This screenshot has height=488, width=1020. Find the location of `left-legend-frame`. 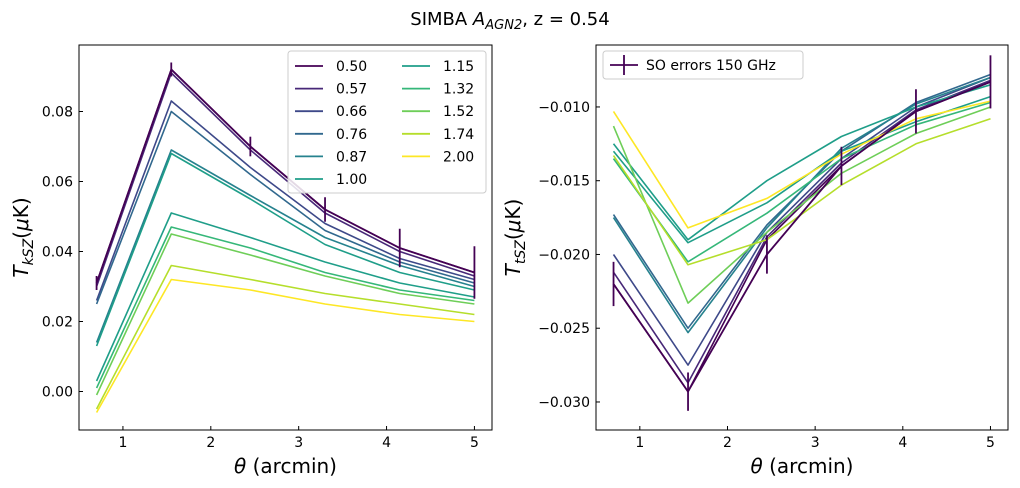

left-legend-frame is located at coordinates (387, 122).